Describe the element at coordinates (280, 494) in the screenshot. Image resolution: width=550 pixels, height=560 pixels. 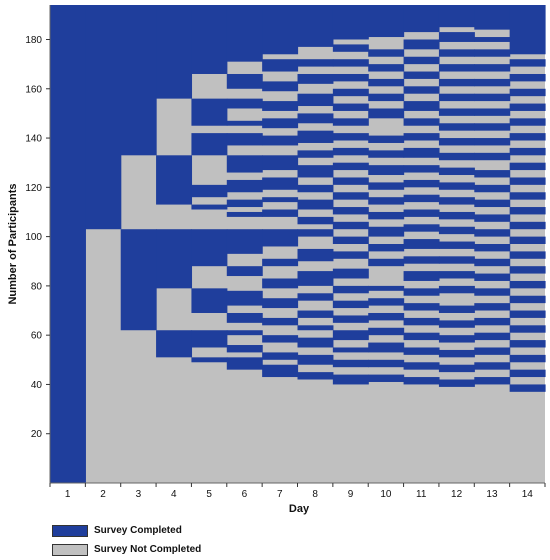
I see `x-tick-label-7: 7` at that location.